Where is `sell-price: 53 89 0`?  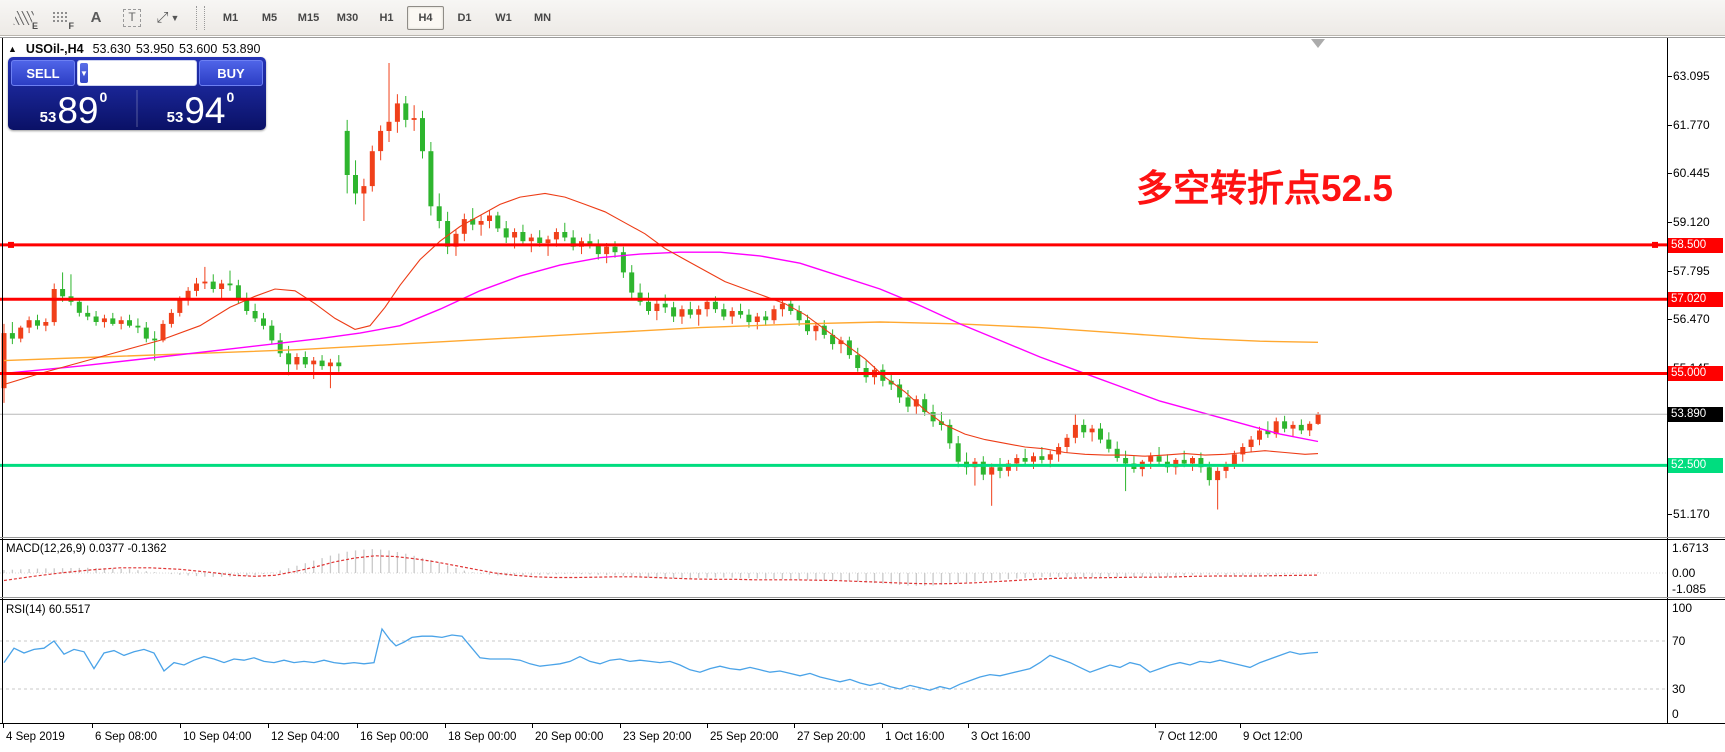 sell-price: 53 89 0 is located at coordinates (73, 108).